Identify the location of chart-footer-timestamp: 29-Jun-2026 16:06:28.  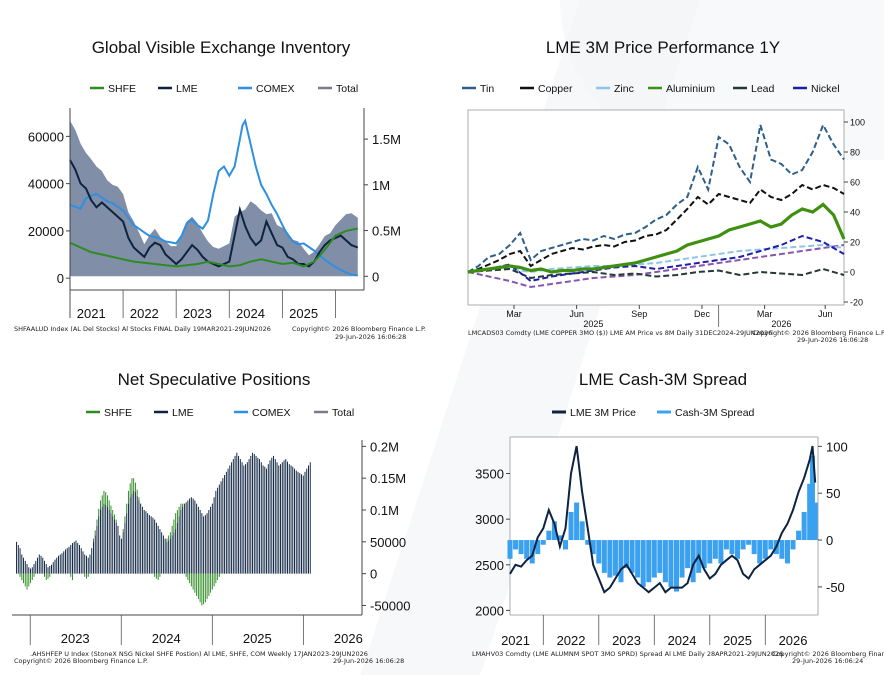
(369, 661).